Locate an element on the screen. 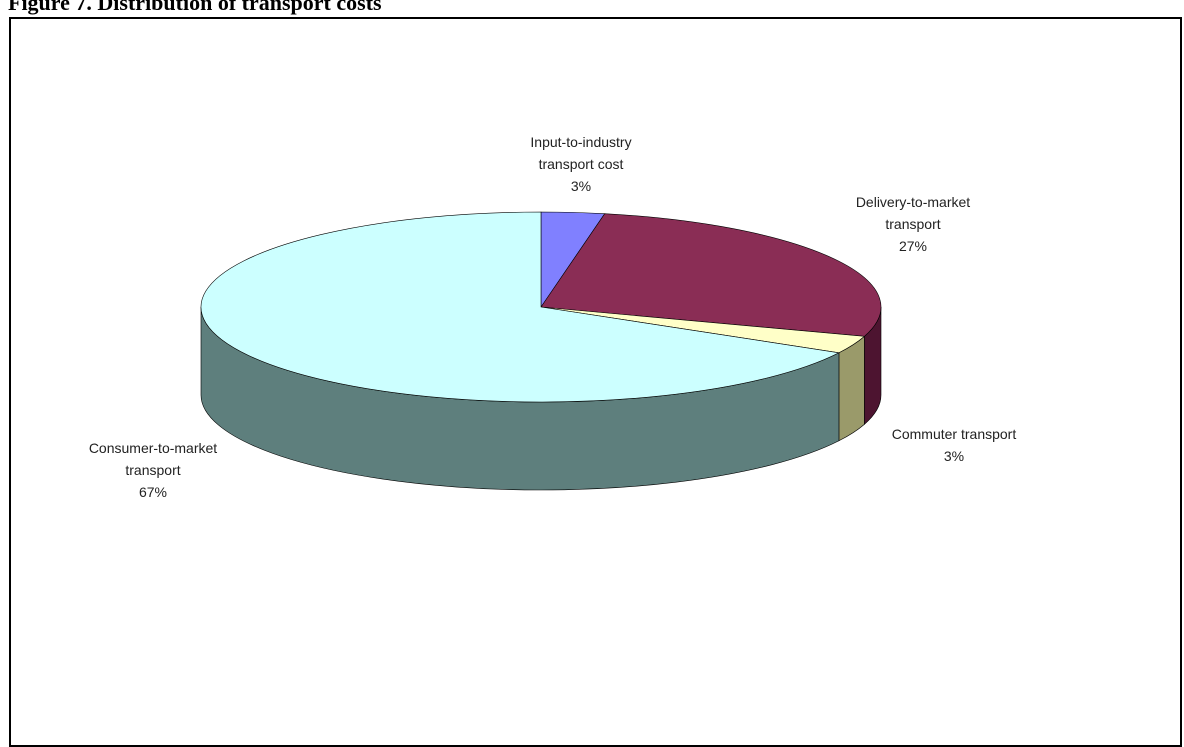 Image resolution: width=1184 pixels, height=747 pixels. slice-label-input-to-industry: Input-to-industry transport cost 3% is located at coordinates (581, 164).